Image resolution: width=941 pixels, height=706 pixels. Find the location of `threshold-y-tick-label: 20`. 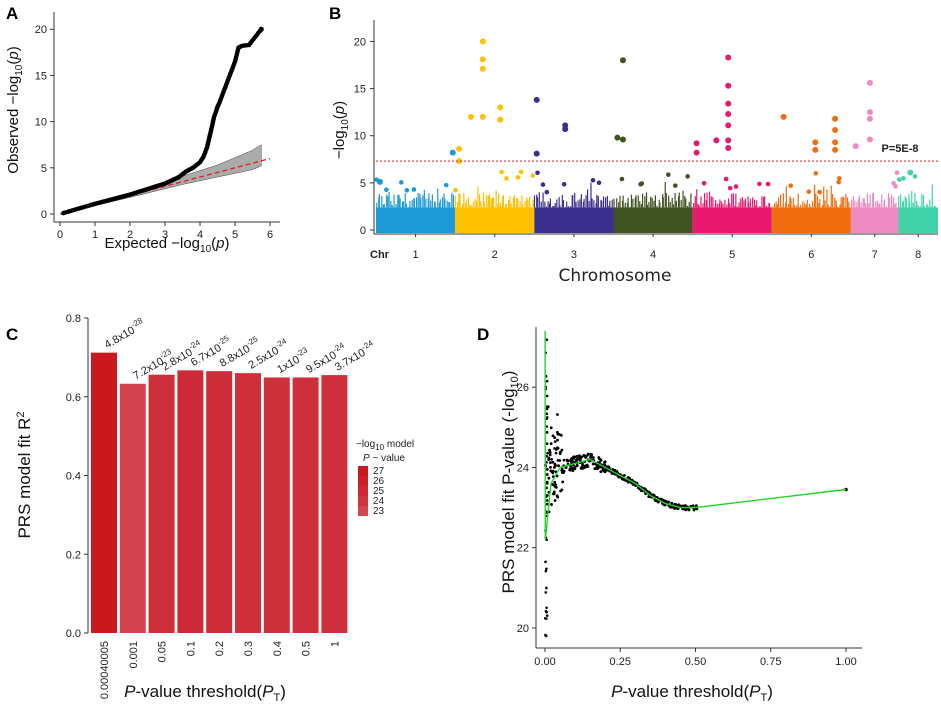

threshold-y-tick-label: 20 is located at coordinates (523, 629).